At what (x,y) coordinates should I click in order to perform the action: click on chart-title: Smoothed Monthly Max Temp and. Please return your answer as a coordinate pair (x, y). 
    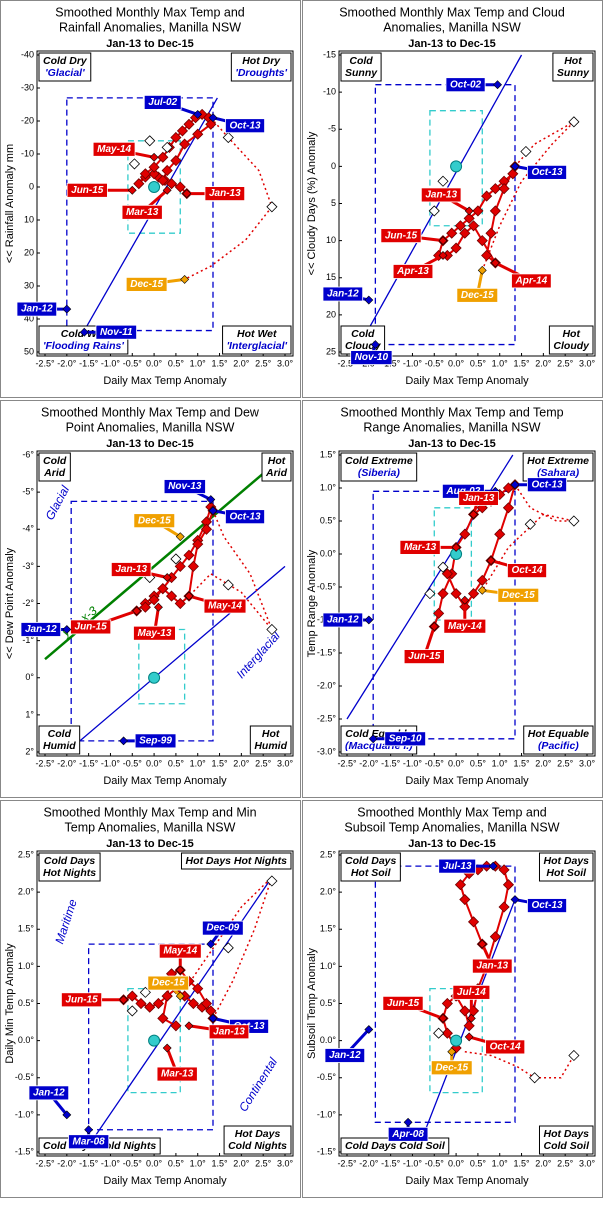
    Looking at the image, I should click on (452, 812).